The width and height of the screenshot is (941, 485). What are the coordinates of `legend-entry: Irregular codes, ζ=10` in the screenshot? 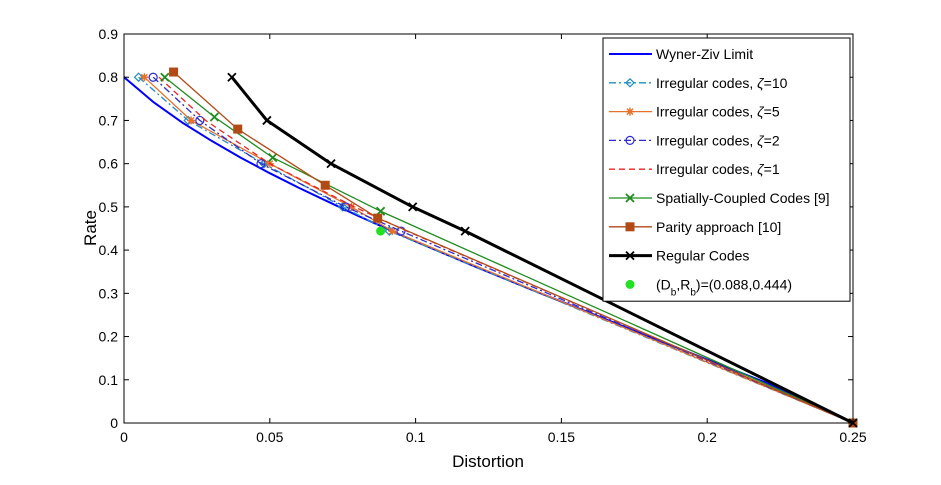 It's located at (698, 83).